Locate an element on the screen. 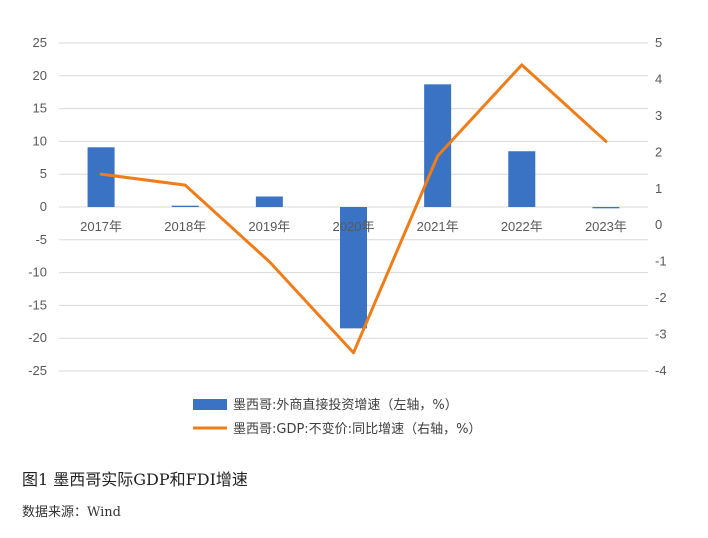  category-label: 2022年 is located at coordinates (522, 226).